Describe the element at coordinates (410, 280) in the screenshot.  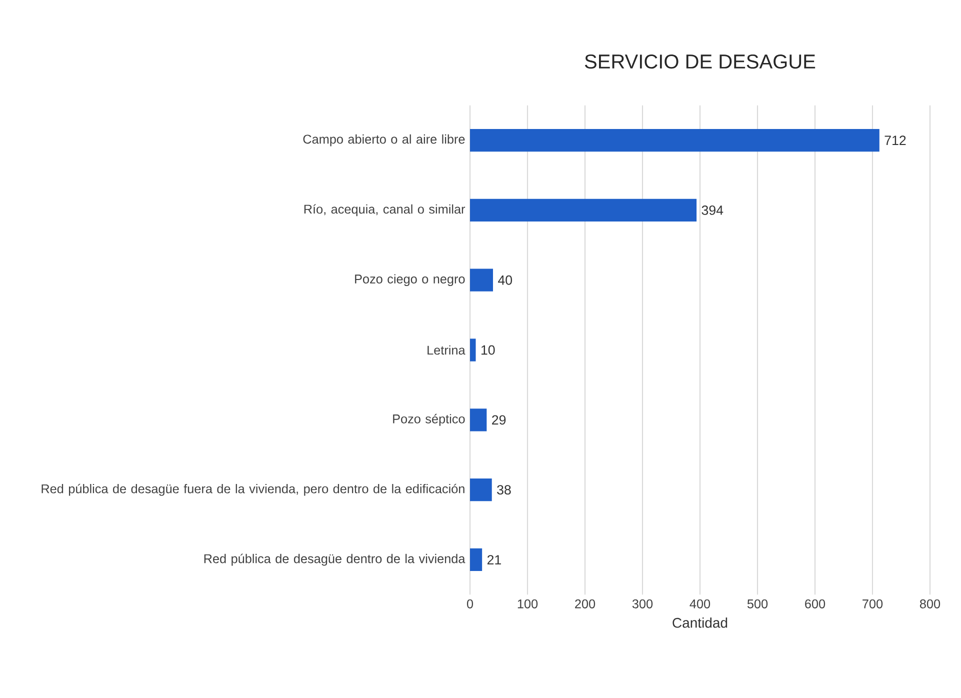
I see `y-tick-label: Pozo ciego o negro` at that location.